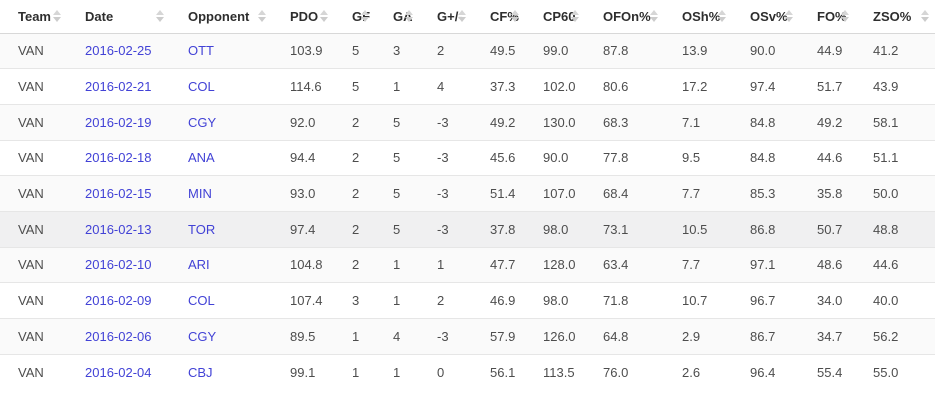 Image resolution: width=935 pixels, height=401 pixels. What do you see at coordinates (221, 17) in the screenshot?
I see `column-header-opponent: Opponent` at bounding box center [221, 17].